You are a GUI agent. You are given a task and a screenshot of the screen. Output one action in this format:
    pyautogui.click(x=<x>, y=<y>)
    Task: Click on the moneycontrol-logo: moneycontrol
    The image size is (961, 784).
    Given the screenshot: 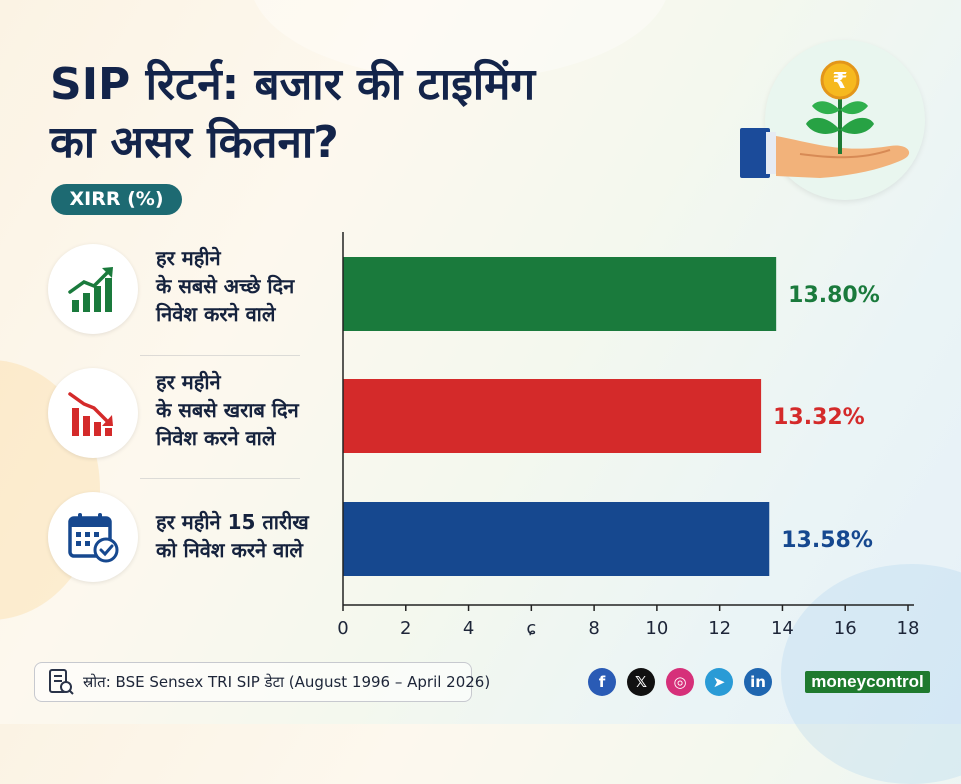 What is the action you would take?
    pyautogui.click(x=867, y=682)
    